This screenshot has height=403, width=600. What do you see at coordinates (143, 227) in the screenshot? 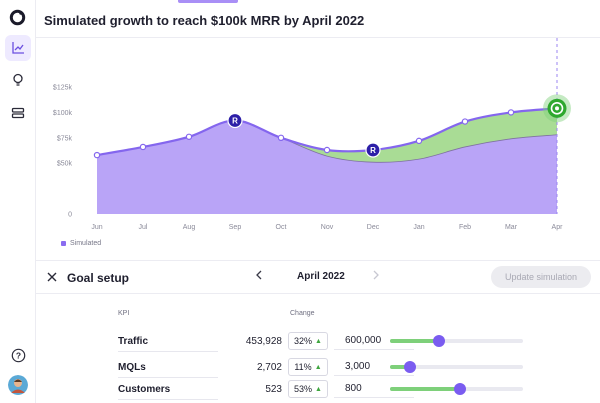
I see `x-tick-label: Jul` at bounding box center [143, 227].